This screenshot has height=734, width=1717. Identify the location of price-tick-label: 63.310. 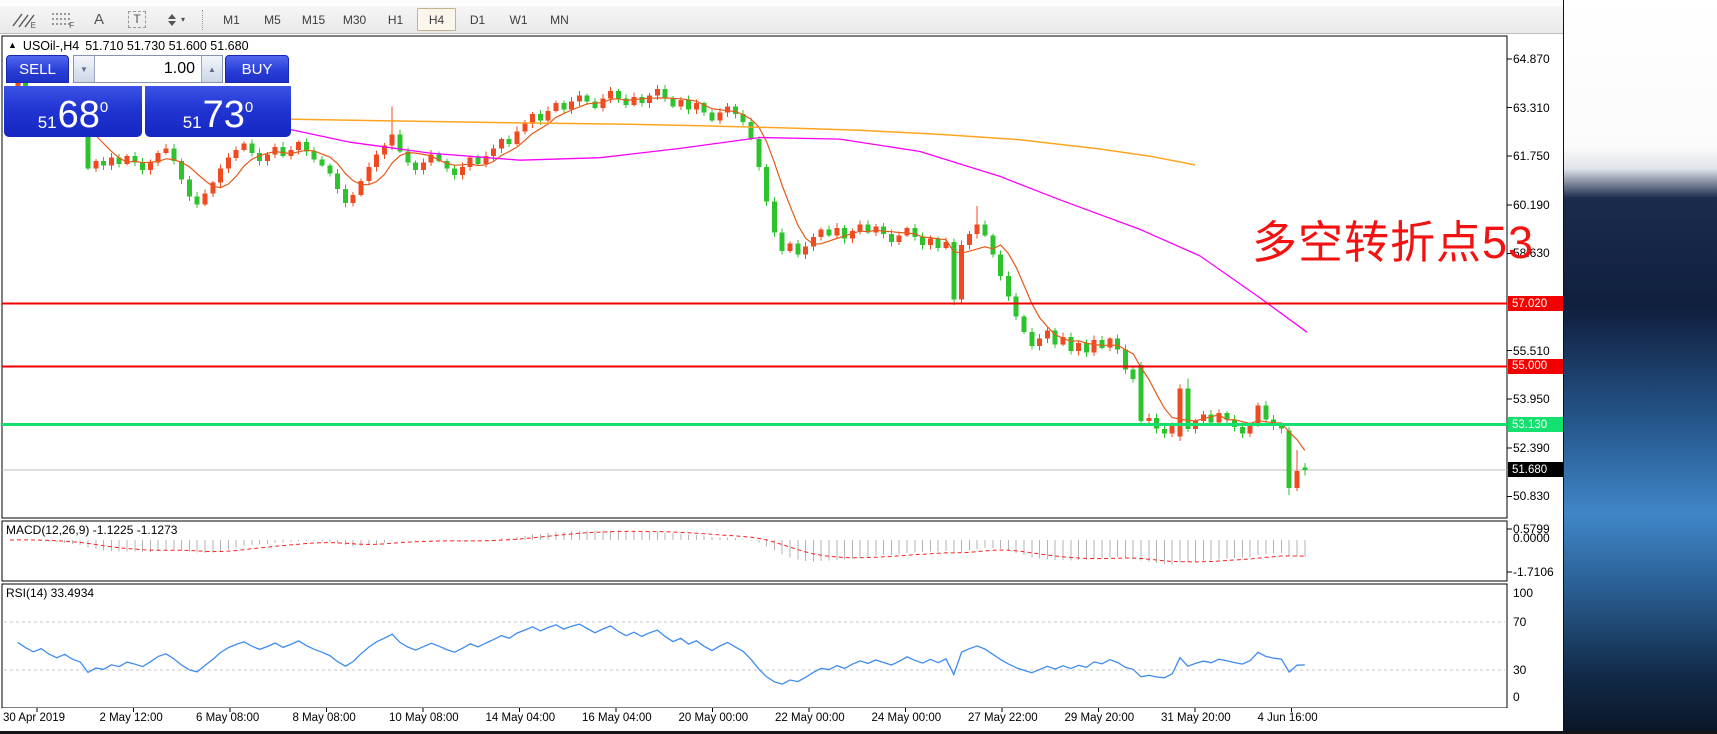
(1531, 107).